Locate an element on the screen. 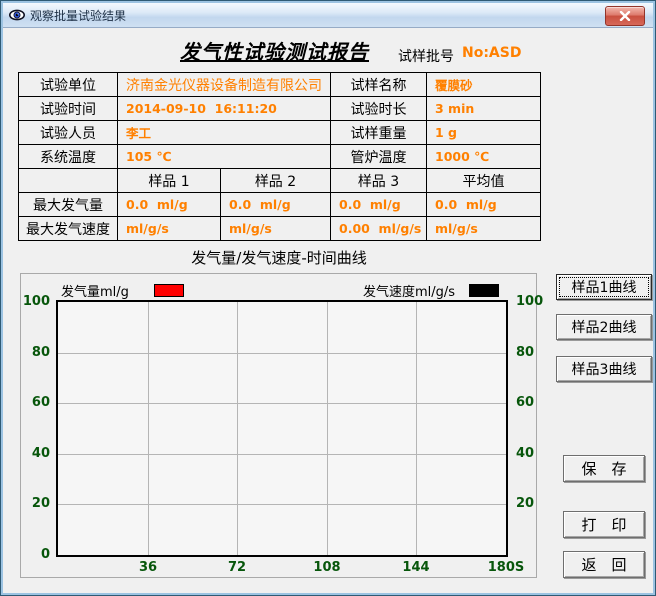 This screenshot has width=656, height=596. y-axis-right-tick: 80 is located at coordinates (525, 352).